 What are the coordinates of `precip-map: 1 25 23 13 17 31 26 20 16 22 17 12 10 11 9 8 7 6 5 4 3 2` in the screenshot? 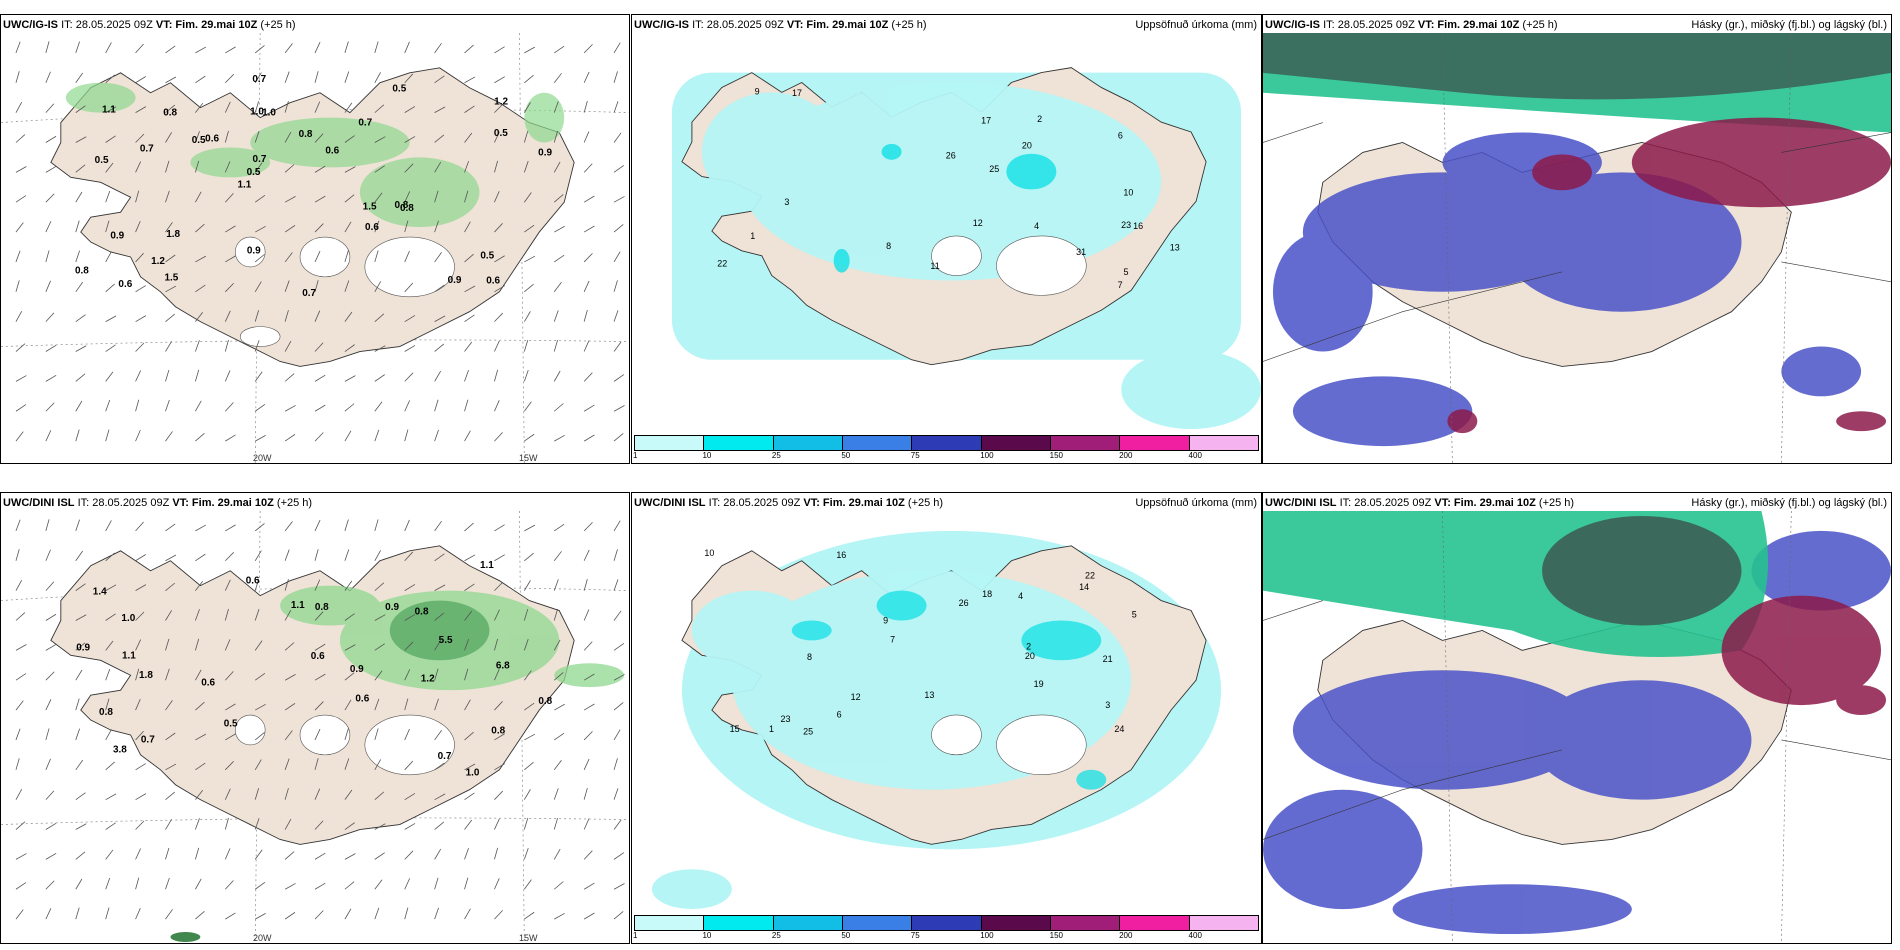 It's located at (946, 233).